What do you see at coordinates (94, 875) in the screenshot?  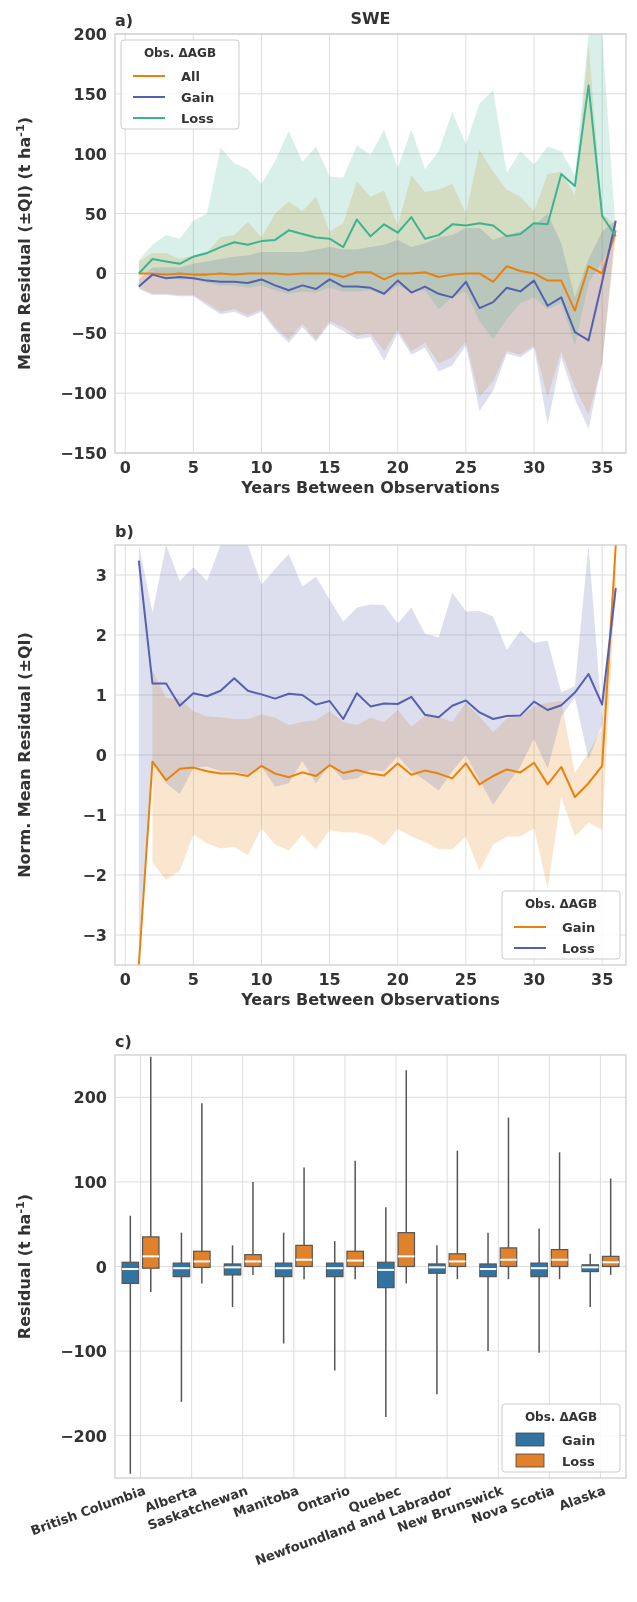 I see `y-tick-label: −2` at bounding box center [94, 875].